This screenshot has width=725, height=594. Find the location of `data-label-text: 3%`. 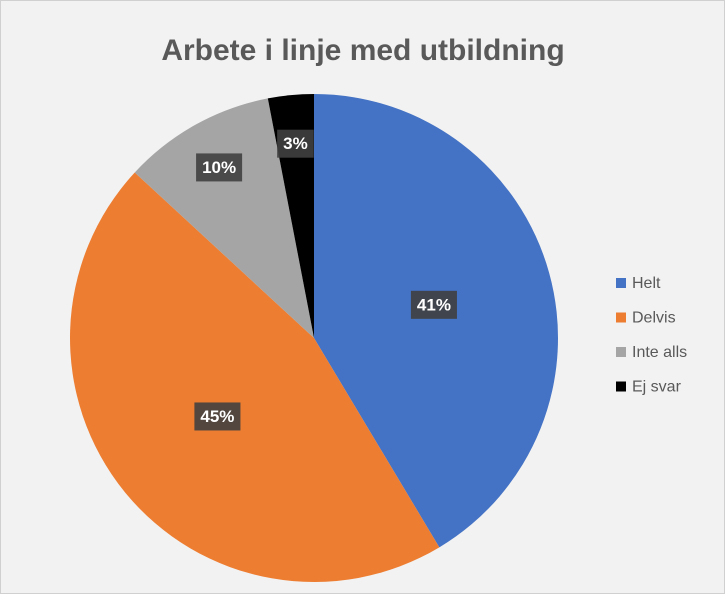

data-label-text: 3% is located at coordinates (295, 143).